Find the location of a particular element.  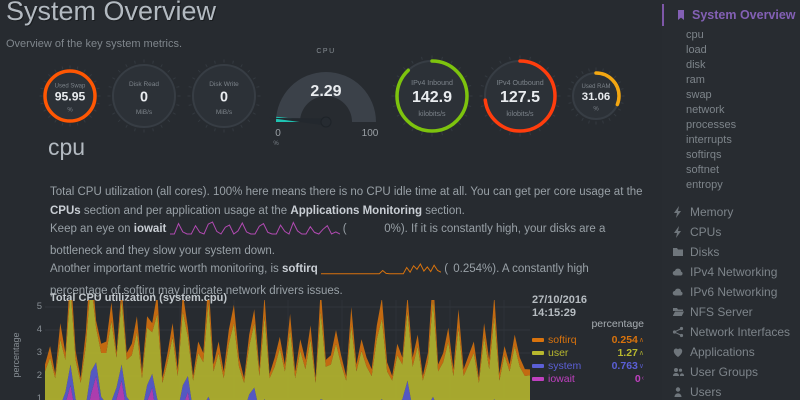

svg-text: 142.9 is located at coordinates (432, 96).